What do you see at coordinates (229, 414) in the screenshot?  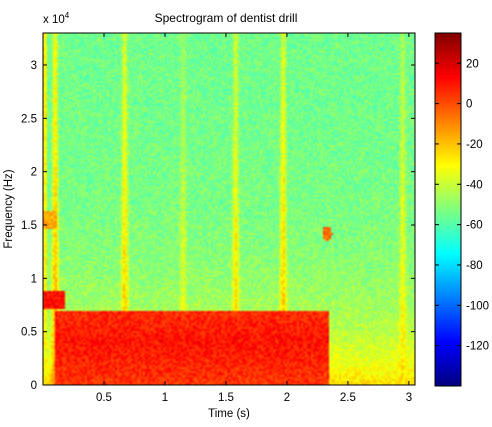 I see `x-axis-label: Time (s)` at bounding box center [229, 414].